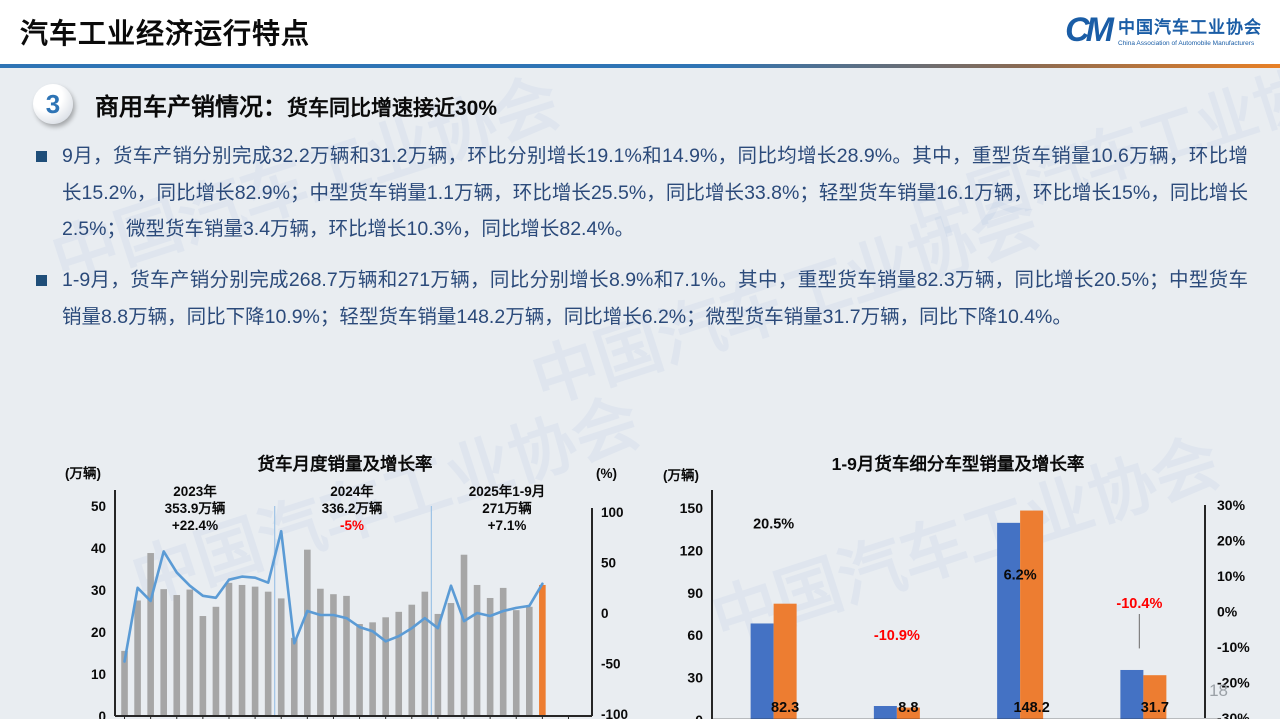 This screenshot has height=719, width=1280. I want to click on year-annotation: 2023年, so click(195, 491).